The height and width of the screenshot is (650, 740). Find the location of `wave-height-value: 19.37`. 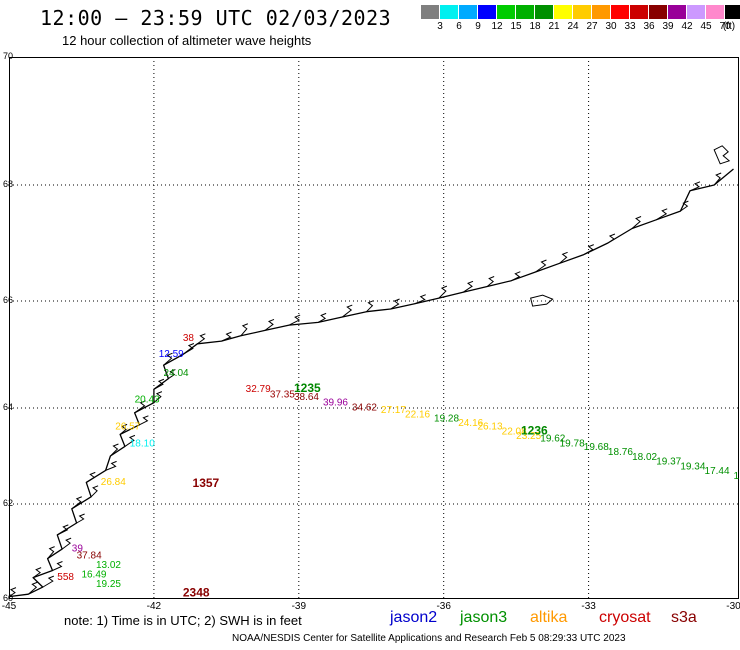

wave-height-value: 19.37 is located at coordinates (668, 462).